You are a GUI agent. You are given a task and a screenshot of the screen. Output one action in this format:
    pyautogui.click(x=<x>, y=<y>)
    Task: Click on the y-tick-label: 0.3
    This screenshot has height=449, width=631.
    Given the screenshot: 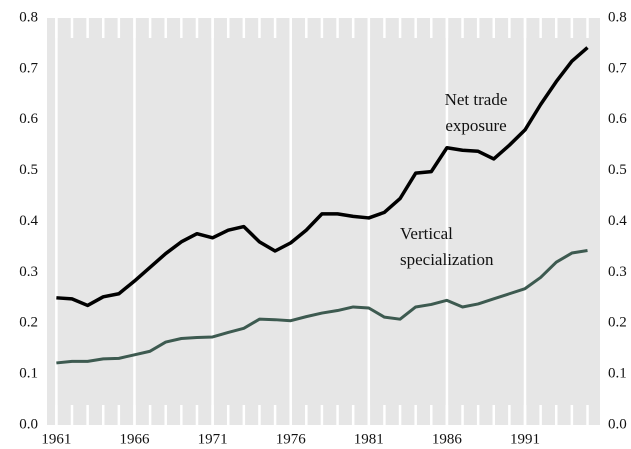 What is the action you would take?
    pyautogui.click(x=28, y=272)
    